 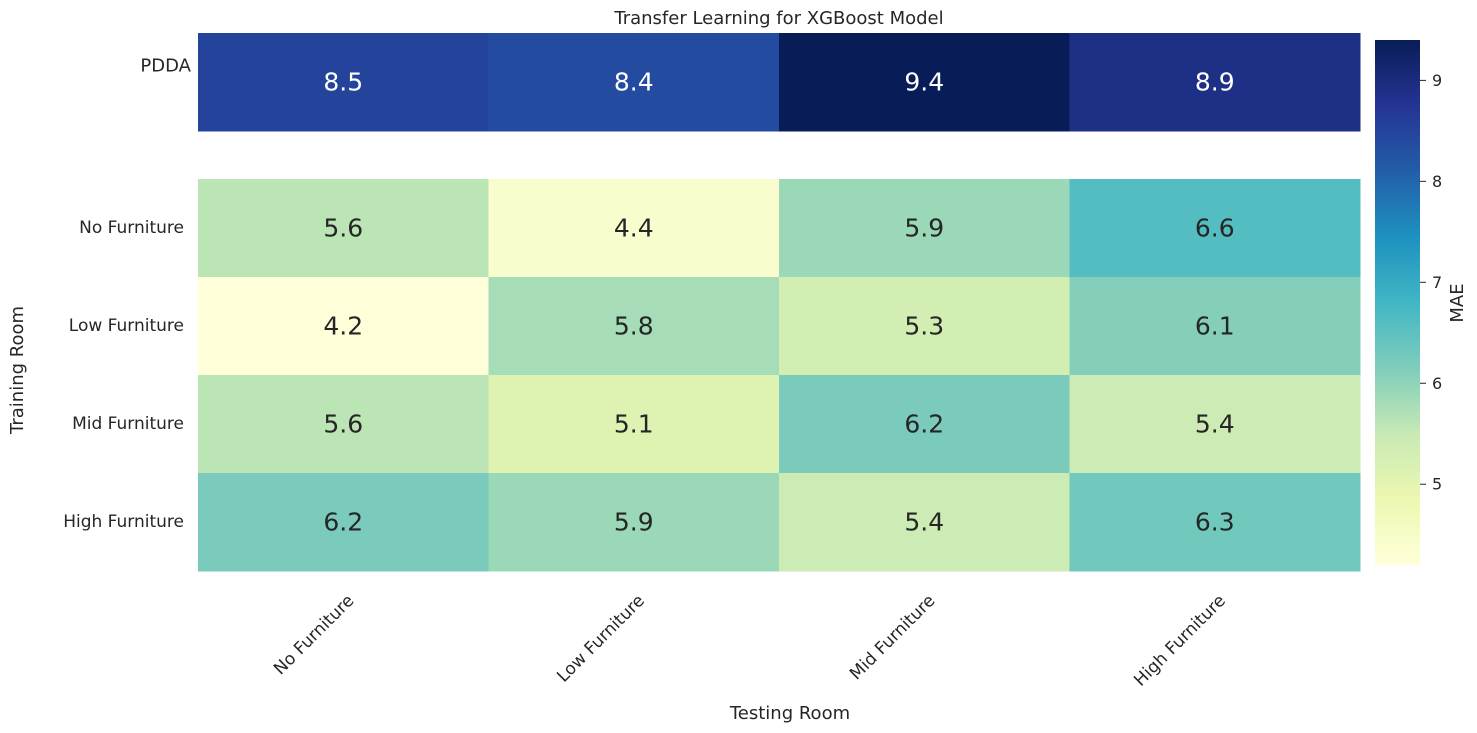 I want to click on x-tick-label: High Furniture, so click(x=1180, y=641).